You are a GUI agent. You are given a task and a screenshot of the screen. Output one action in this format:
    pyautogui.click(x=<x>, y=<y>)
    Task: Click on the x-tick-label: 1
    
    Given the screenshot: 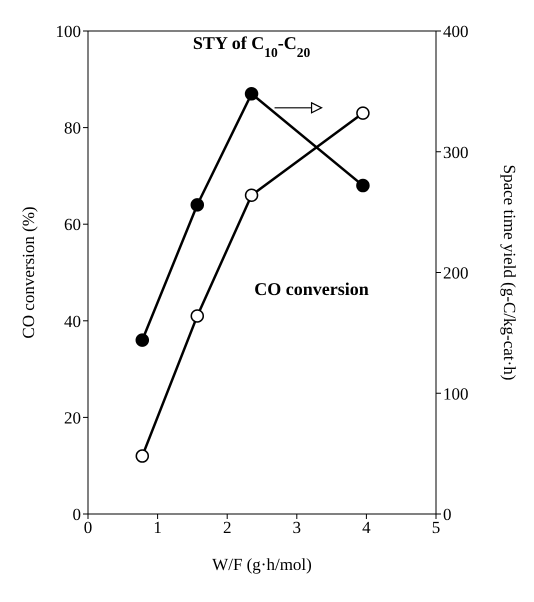 What is the action you would take?
    pyautogui.click(x=157, y=528)
    